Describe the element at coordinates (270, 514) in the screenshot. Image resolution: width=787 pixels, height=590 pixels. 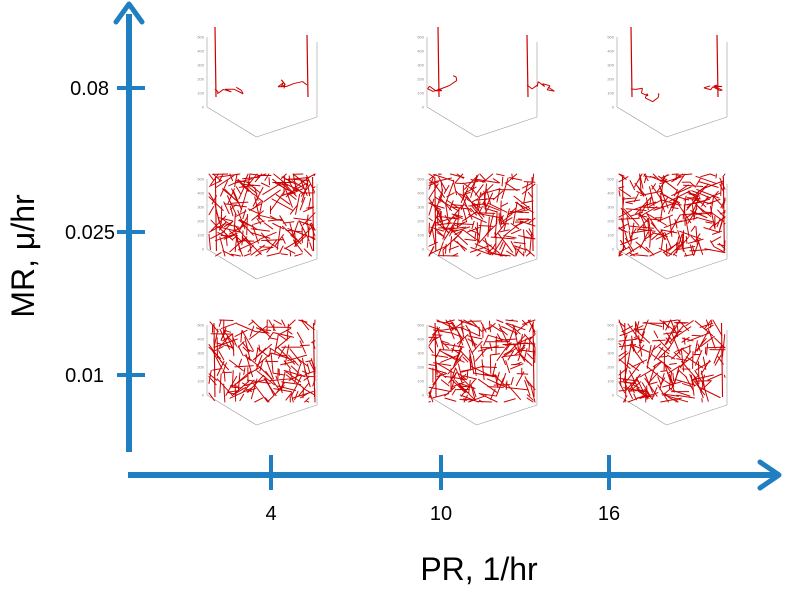
I see `x-tick-label: 4` at that location.